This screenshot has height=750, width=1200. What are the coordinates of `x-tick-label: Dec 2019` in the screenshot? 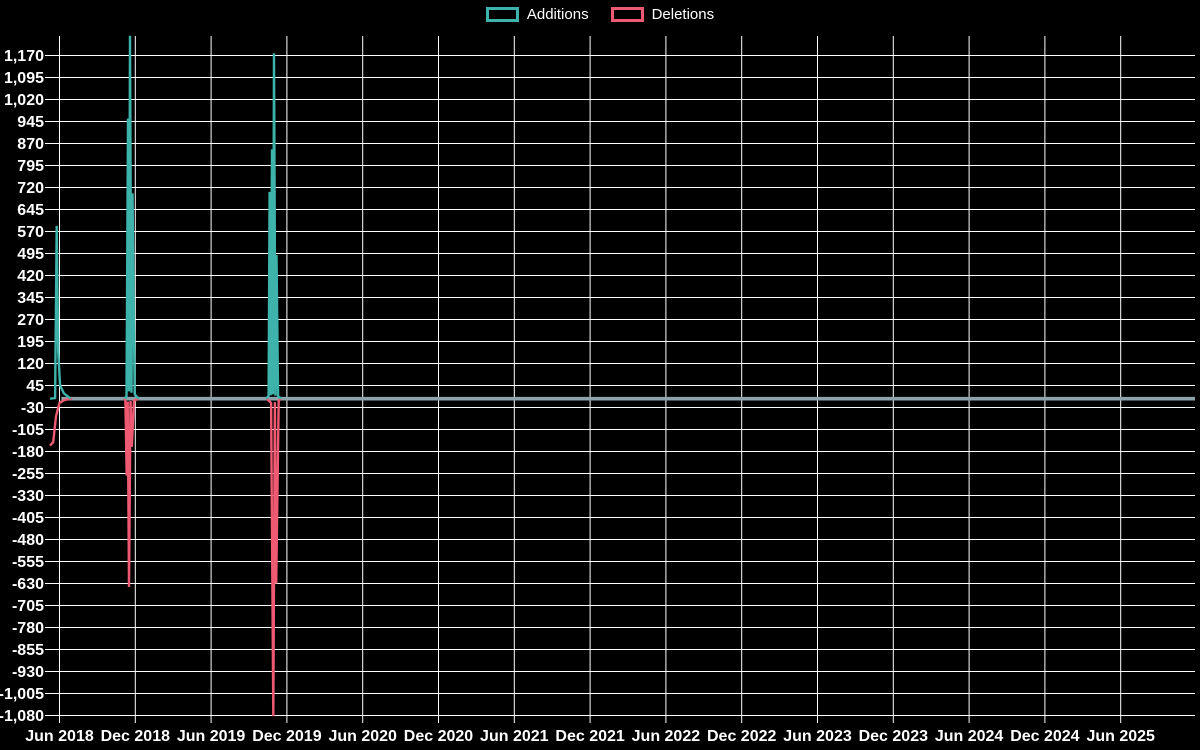 It's located at (286, 736).